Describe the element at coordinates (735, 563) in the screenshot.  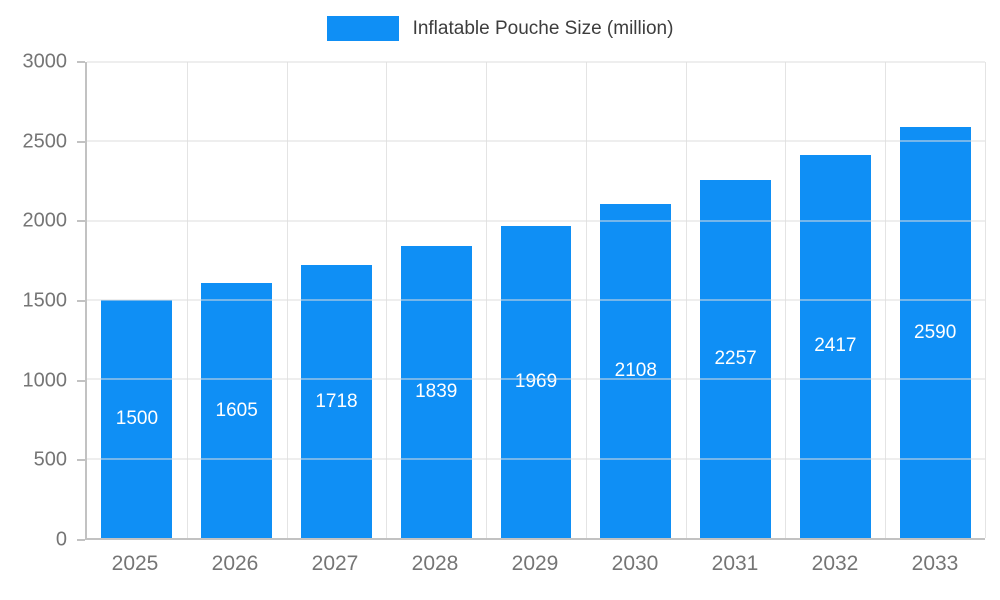
I see `x-axis-tick-label: 2031` at that location.